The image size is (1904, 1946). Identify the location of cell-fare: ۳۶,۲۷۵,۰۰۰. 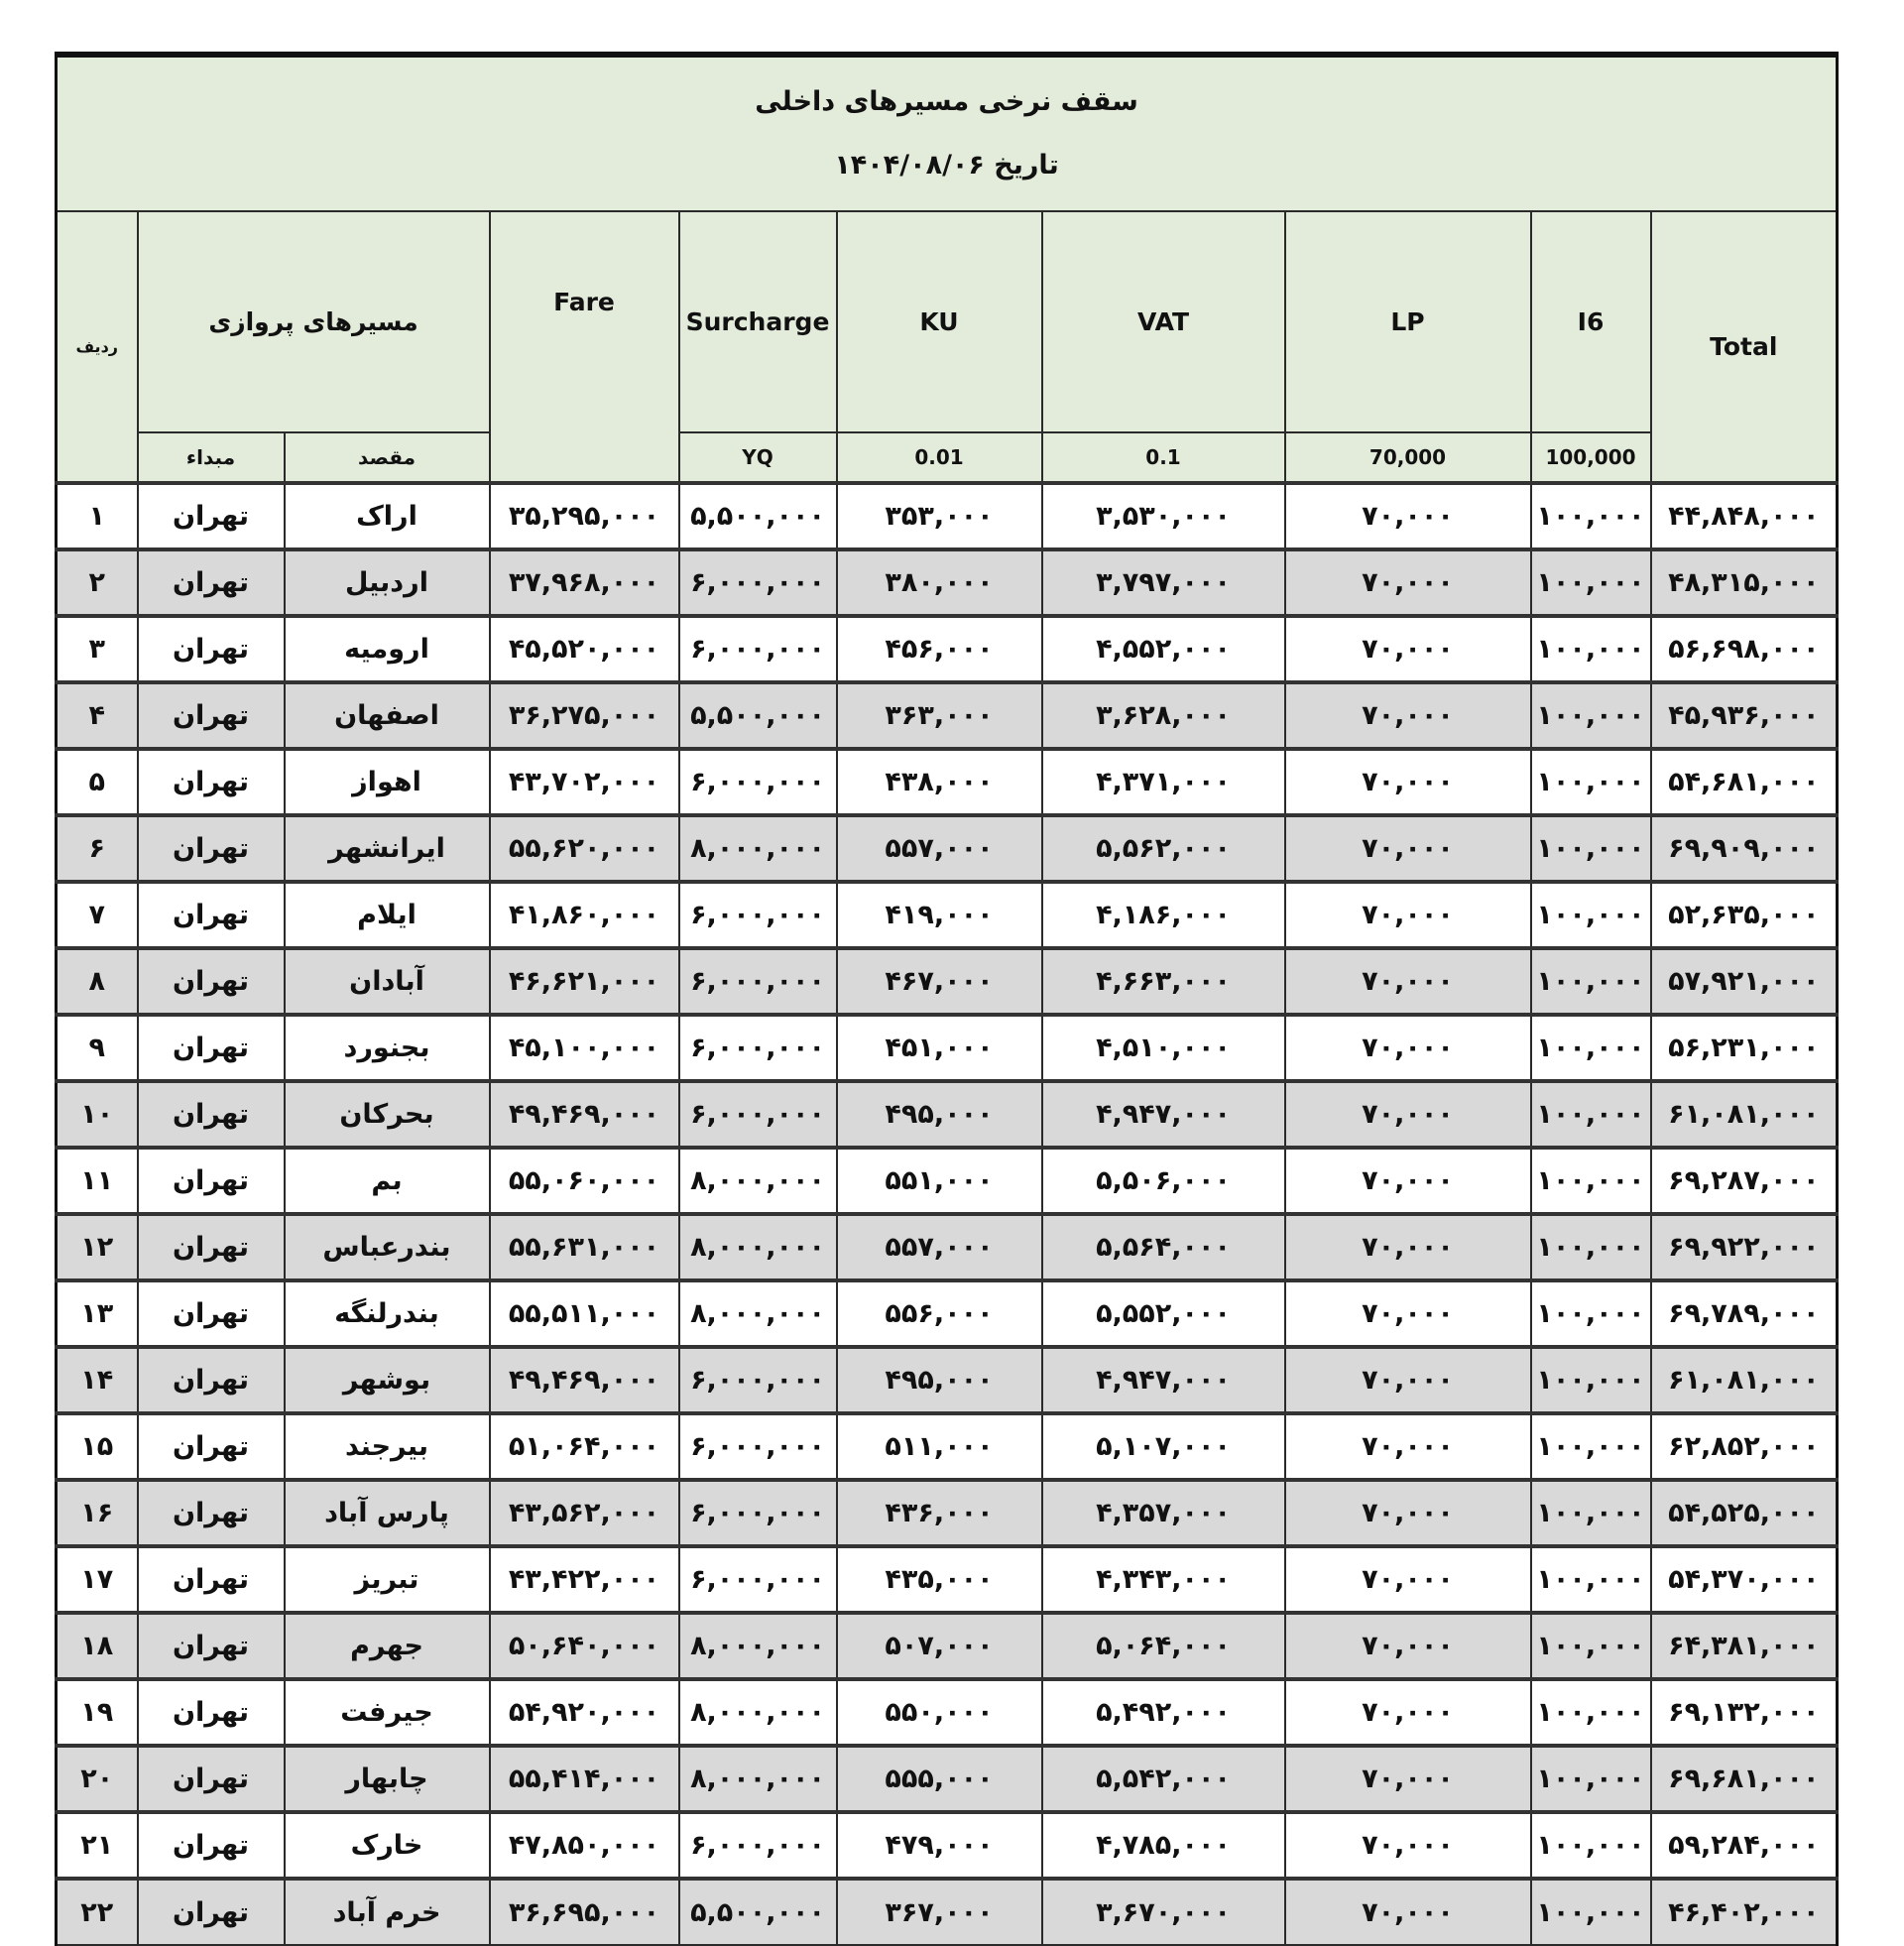
(584, 715).